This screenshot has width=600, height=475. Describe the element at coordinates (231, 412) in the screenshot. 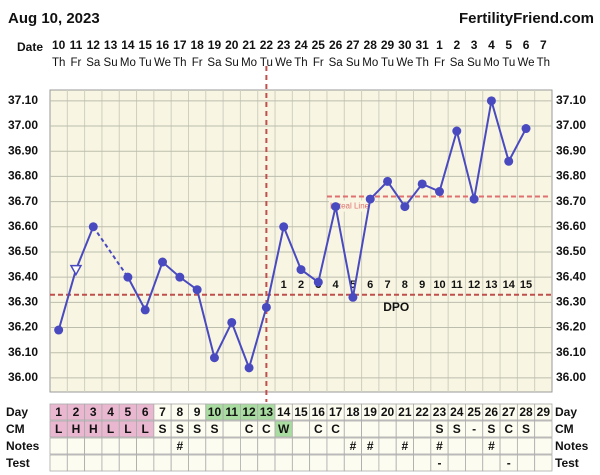

I see `cell-value: 11` at that location.